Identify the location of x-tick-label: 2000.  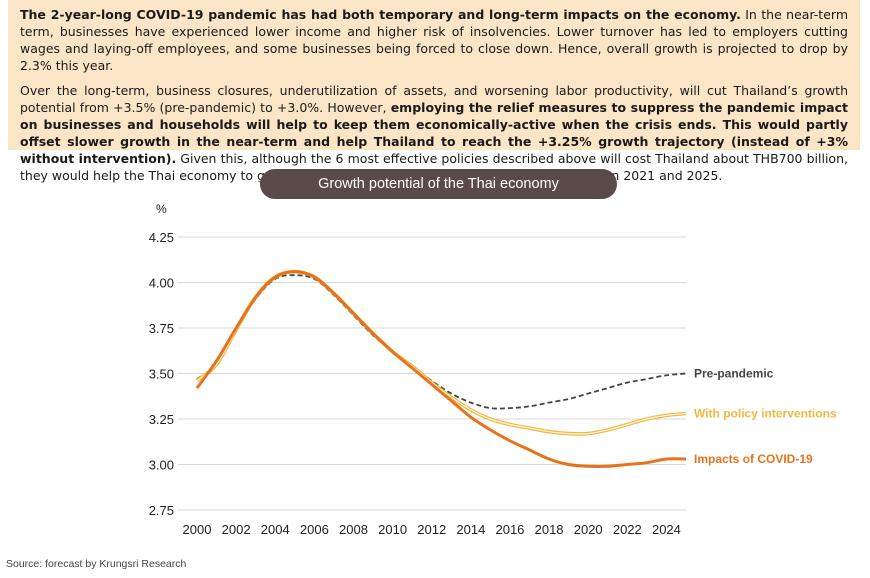
(197, 529).